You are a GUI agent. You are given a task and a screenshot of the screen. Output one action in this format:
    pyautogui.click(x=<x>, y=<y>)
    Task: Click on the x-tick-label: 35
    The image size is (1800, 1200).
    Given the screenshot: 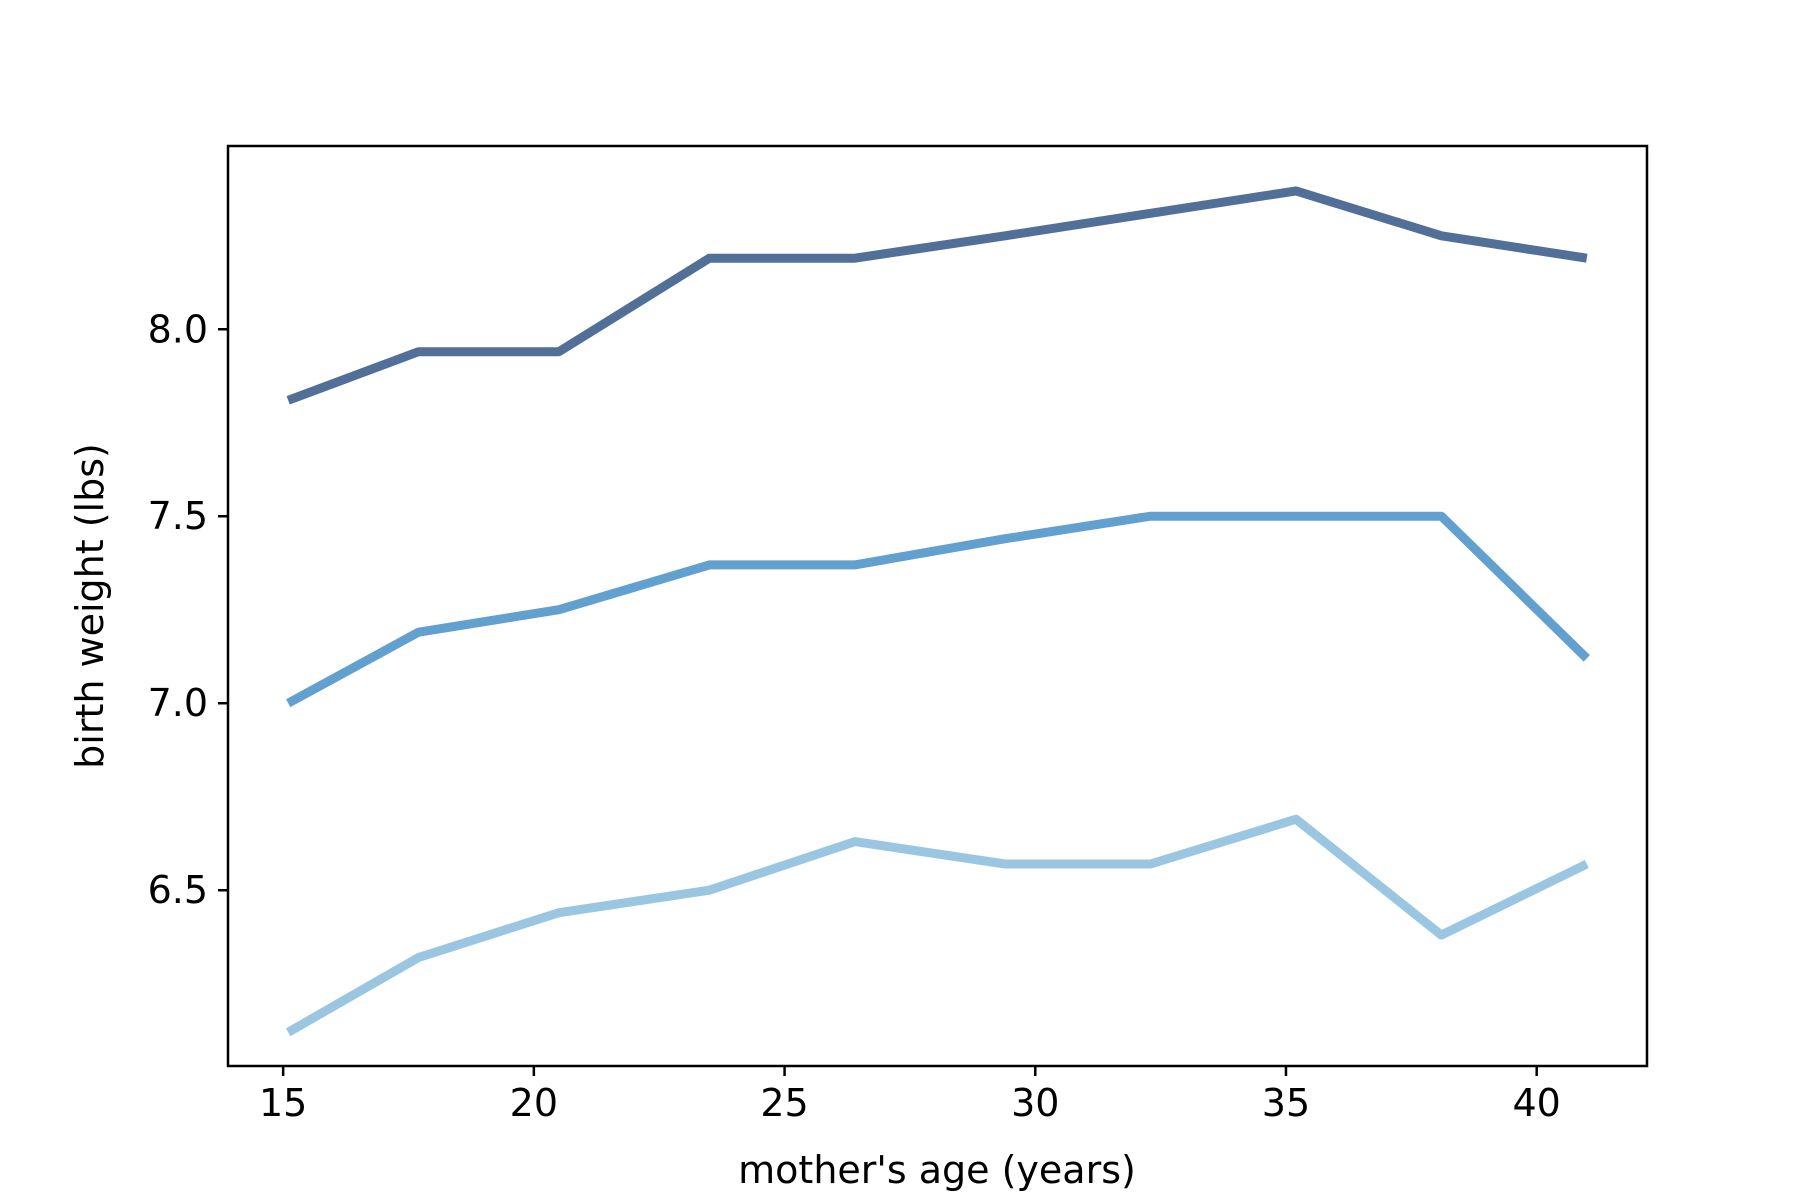 What is the action you would take?
    pyautogui.click(x=1286, y=1103)
    